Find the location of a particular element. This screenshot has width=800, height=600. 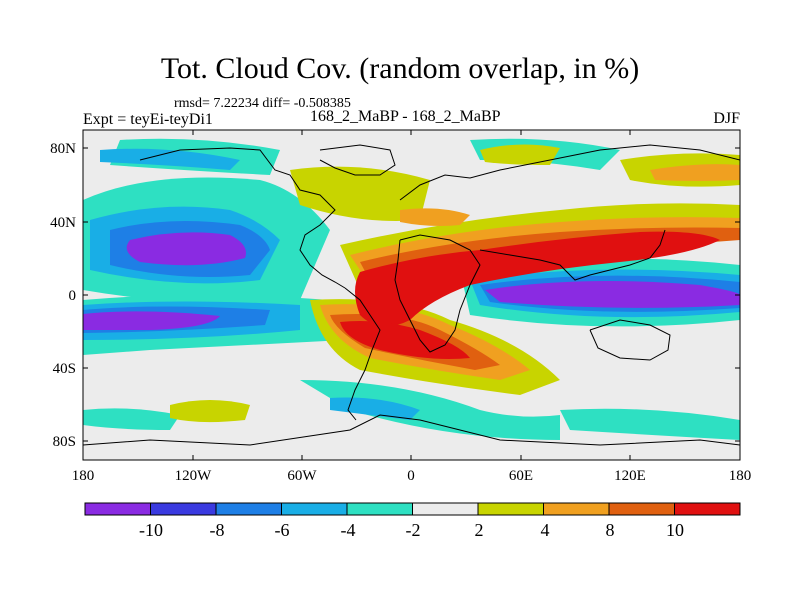

eurasia-outline is located at coordinates (569, 172).